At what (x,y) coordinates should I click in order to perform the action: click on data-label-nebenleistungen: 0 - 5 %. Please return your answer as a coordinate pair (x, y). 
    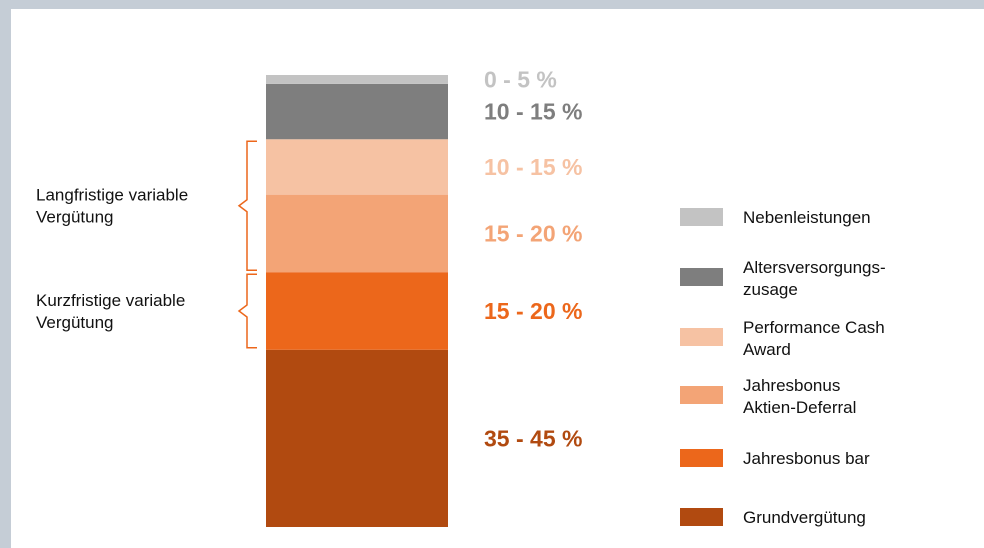
    Looking at the image, I should click on (520, 79).